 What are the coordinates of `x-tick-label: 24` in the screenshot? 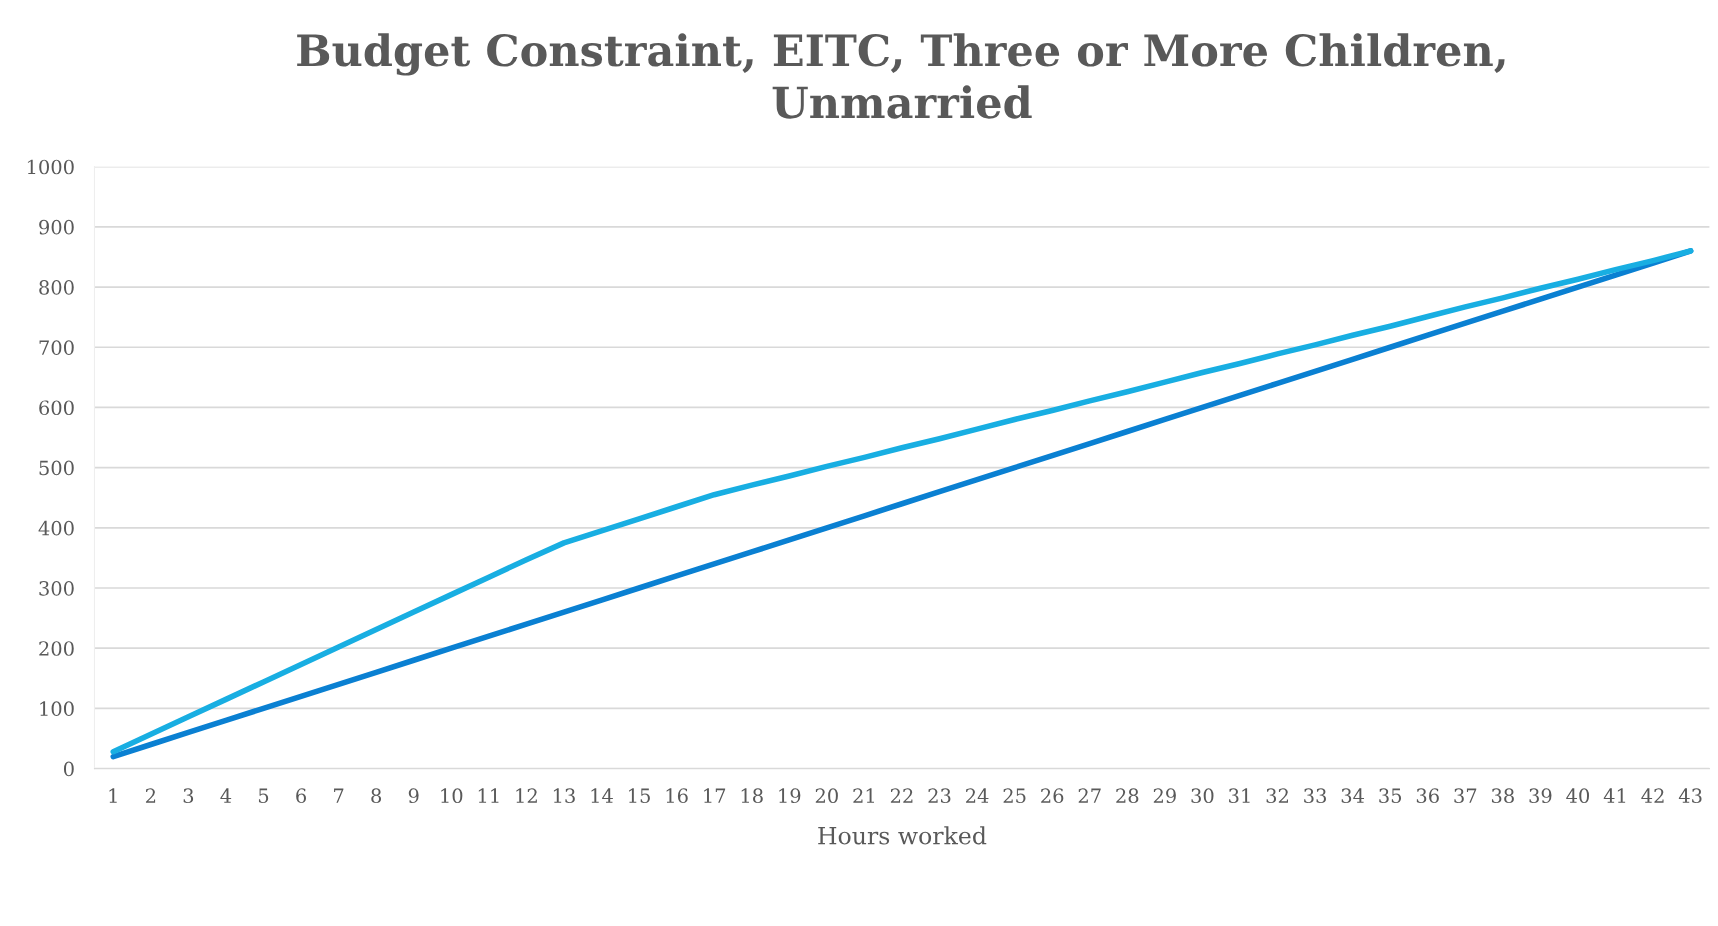 It's located at (977, 795).